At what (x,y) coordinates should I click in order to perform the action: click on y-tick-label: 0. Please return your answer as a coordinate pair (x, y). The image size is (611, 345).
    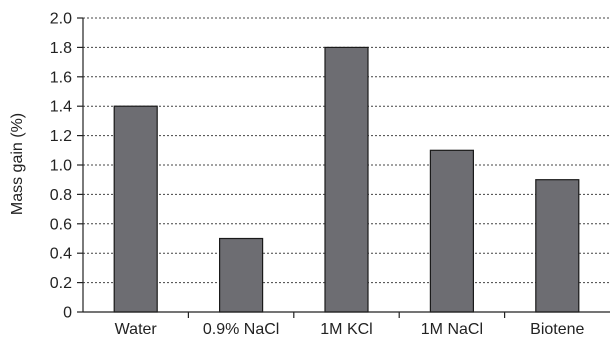
    Looking at the image, I should click on (67, 313).